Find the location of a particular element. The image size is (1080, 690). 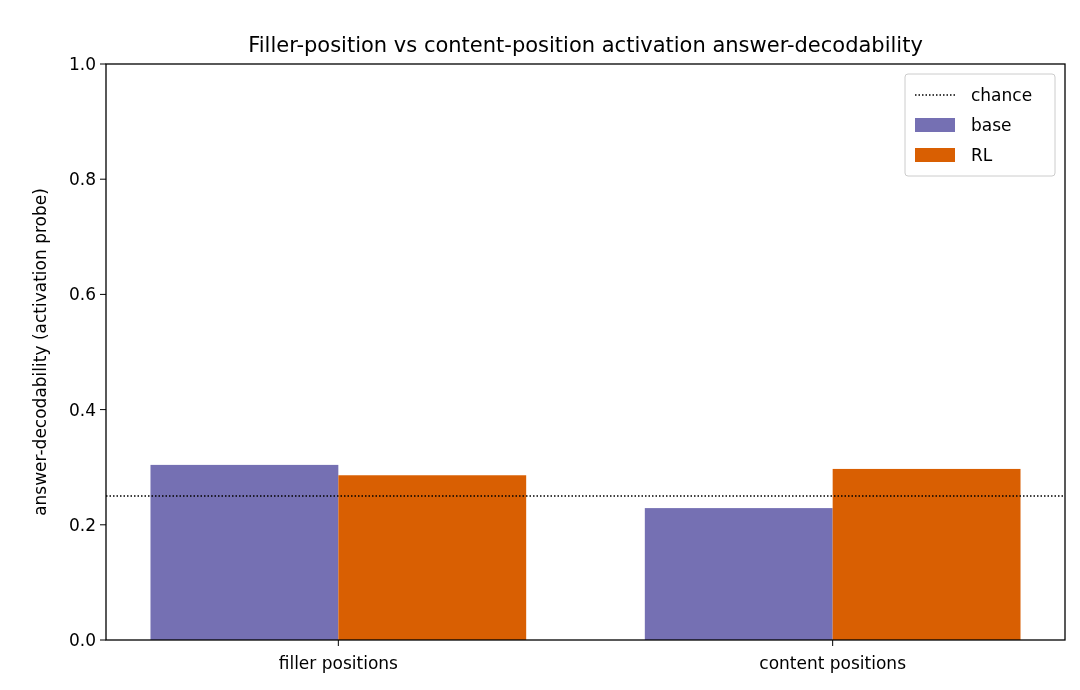

y-tick-label: 0.4 is located at coordinates (82, 409).